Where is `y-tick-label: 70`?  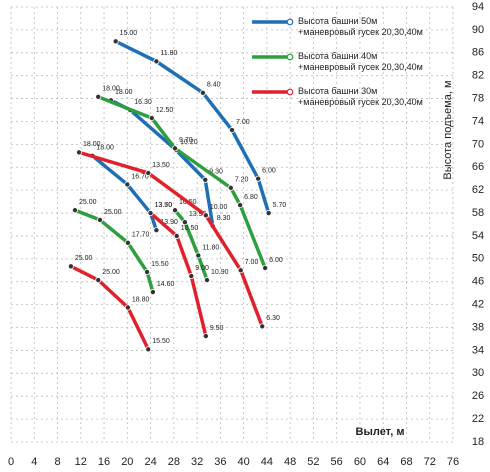 y-tick-label: 70 is located at coordinates (478, 144).